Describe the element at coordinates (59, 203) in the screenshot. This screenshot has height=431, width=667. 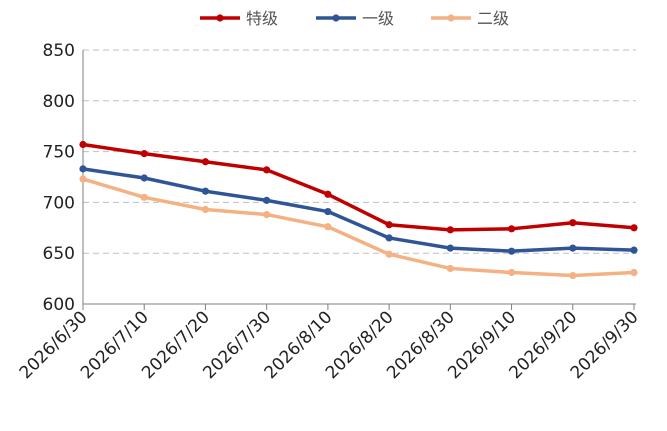
I see `y-tick-label: 700` at that location.